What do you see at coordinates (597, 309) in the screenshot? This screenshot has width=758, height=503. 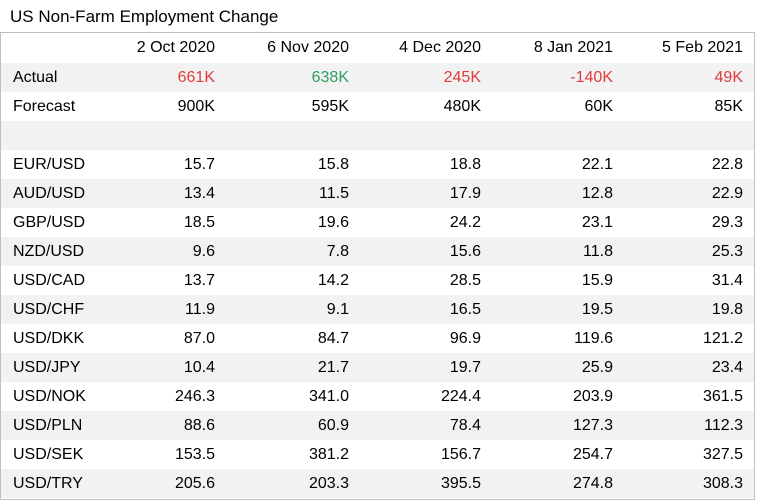 I see `table-cell: 19.5` at bounding box center [597, 309].